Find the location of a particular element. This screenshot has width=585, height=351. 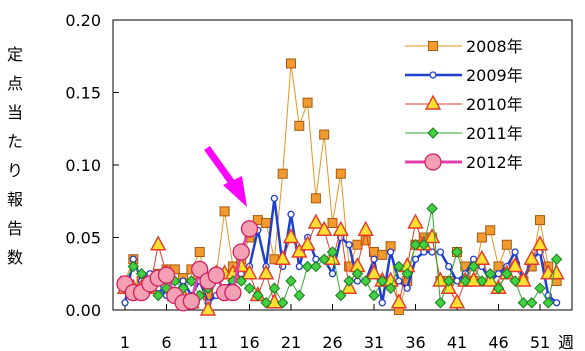

x-tick-label: 41 is located at coordinates (457, 342).